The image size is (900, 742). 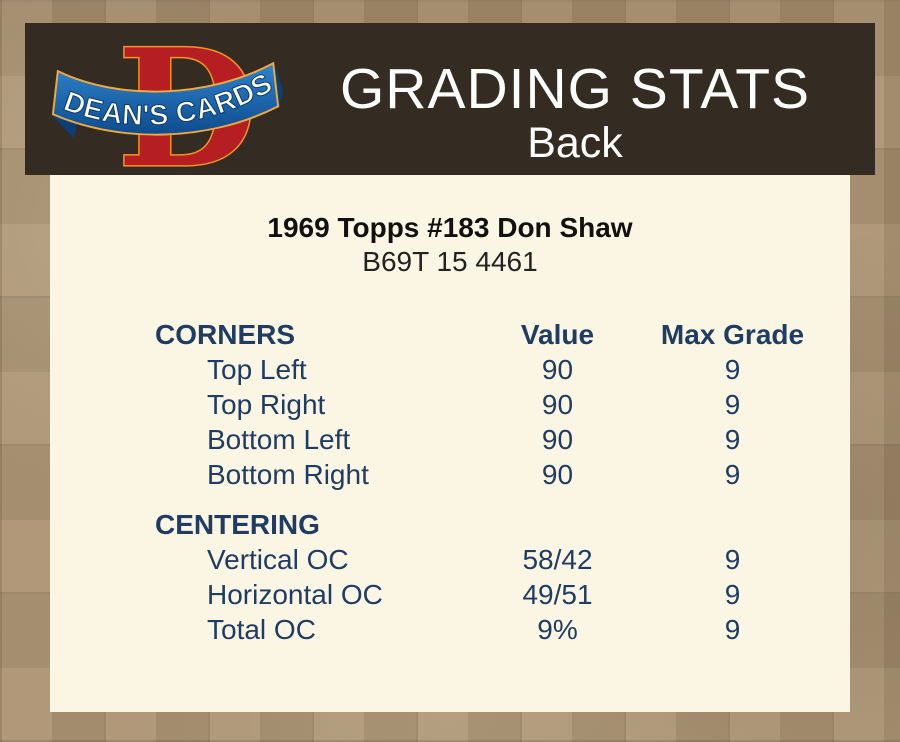 What do you see at coordinates (165, 98) in the screenshot?
I see `logo-ribbon` at bounding box center [165, 98].